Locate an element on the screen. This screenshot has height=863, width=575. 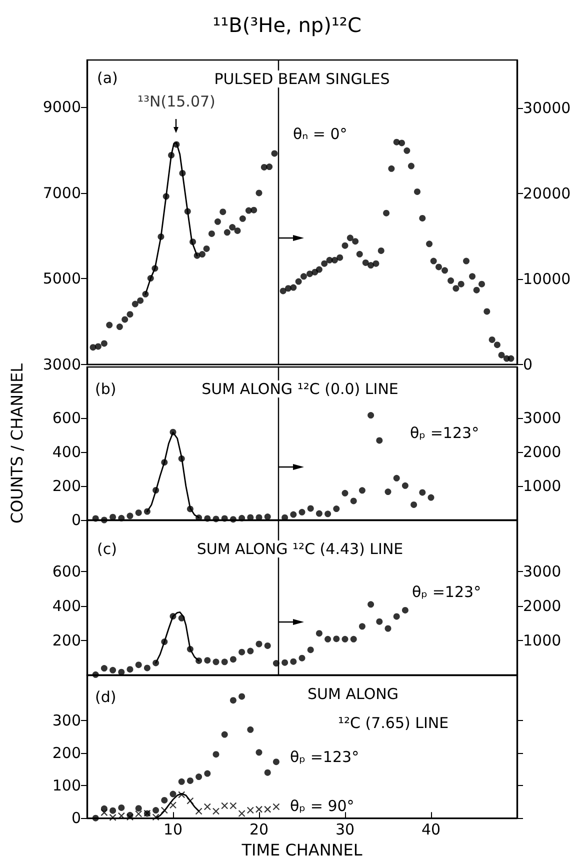
text: PULSED BEAM SINGLES is located at coordinates (302, 79).